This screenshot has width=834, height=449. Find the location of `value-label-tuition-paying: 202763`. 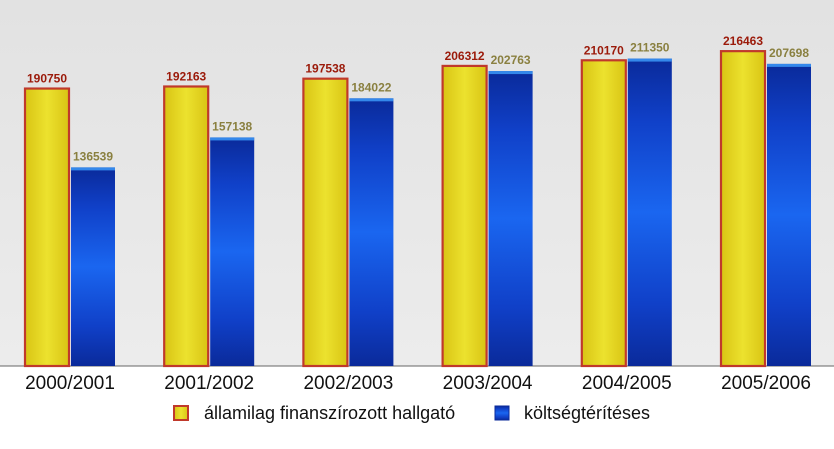

value-label-tuition-paying: 202763 is located at coordinates (511, 60).